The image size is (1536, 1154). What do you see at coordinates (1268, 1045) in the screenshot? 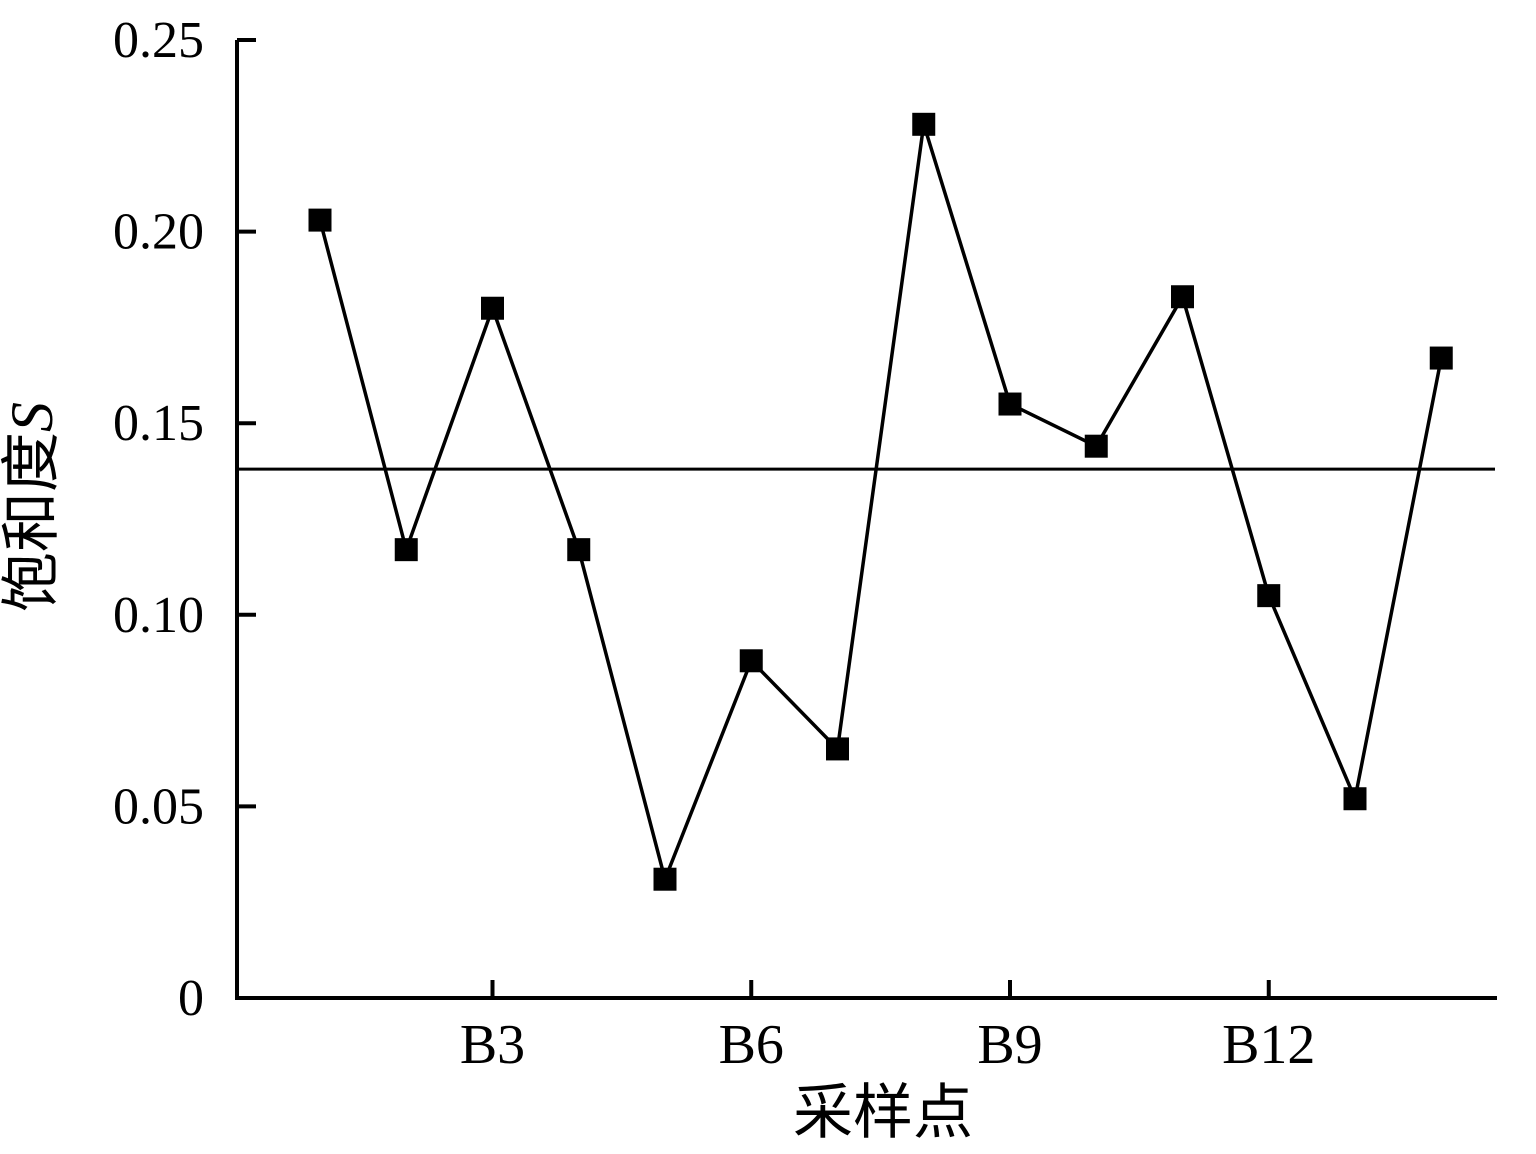
I see `x-tick-label: B12` at bounding box center [1268, 1045].